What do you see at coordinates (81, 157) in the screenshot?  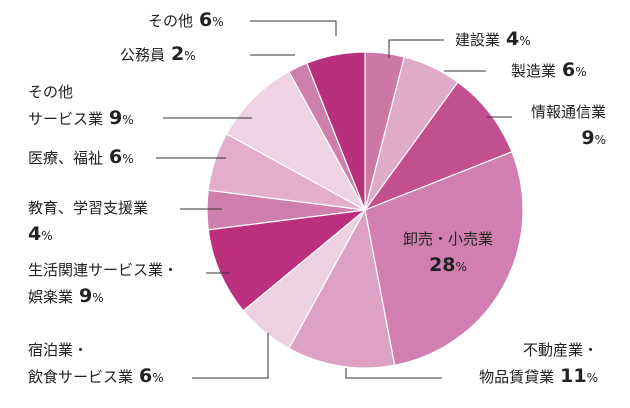 I see `slice-label-8: 医療、福祉 6%` at bounding box center [81, 157].